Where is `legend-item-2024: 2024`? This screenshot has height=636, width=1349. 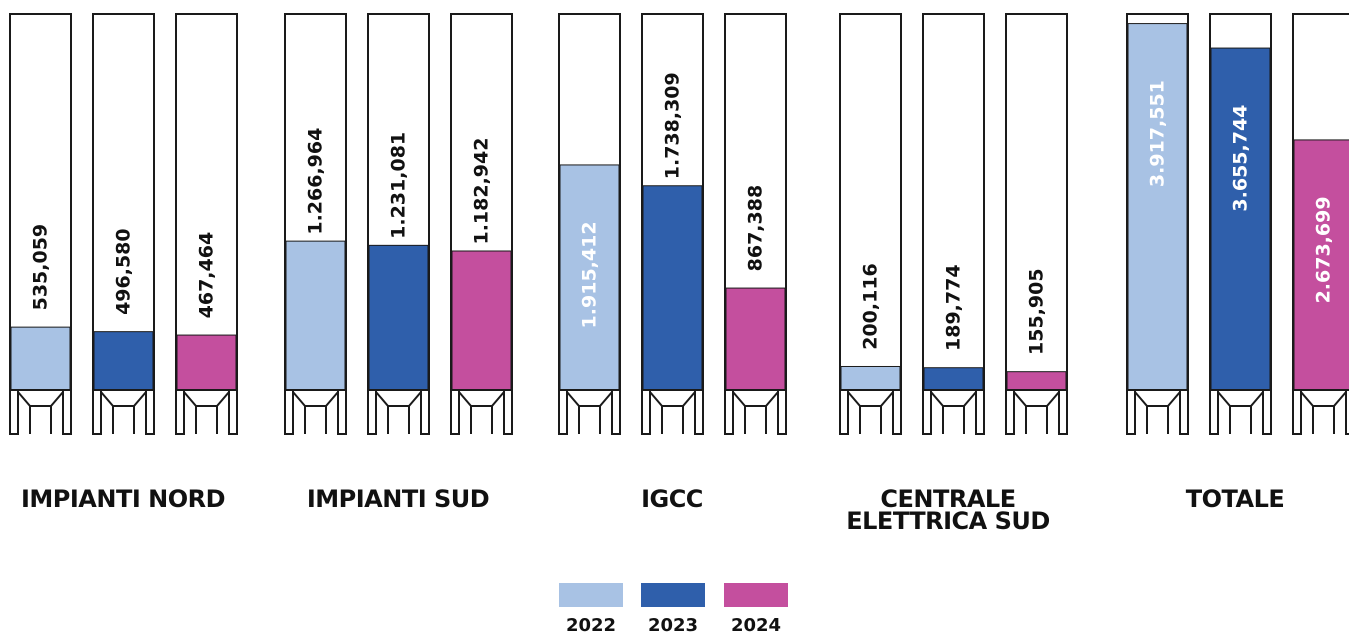 legend-item-2024: 2024 is located at coordinates (756, 609).